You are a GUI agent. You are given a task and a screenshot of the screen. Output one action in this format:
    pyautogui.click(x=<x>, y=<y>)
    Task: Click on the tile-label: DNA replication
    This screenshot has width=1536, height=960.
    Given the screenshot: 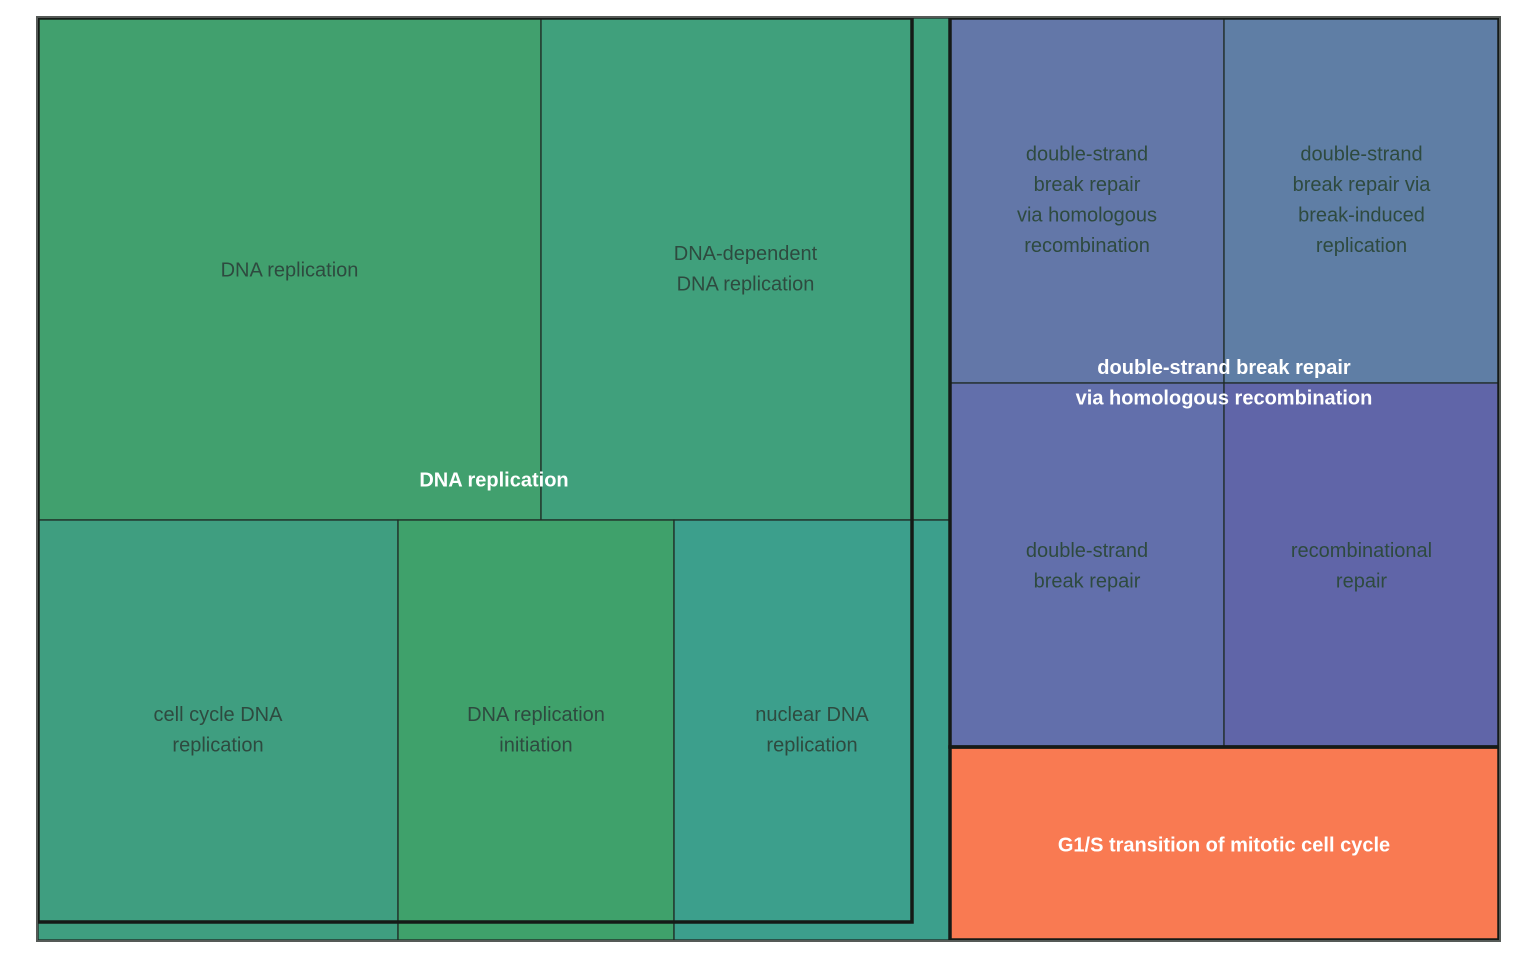 What is the action you would take?
    pyautogui.click(x=290, y=270)
    